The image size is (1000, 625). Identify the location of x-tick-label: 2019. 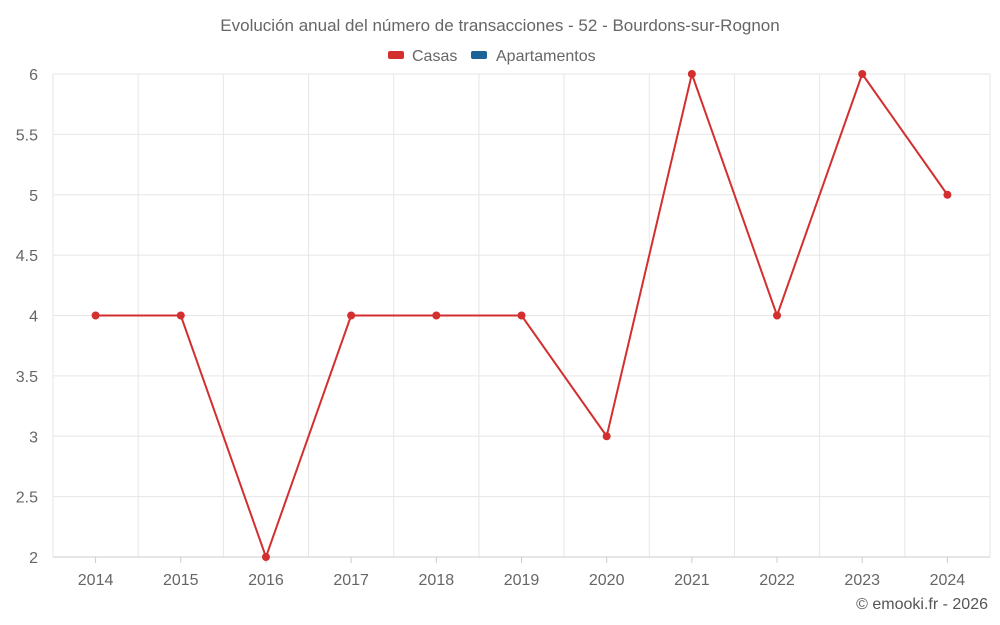
(522, 580).